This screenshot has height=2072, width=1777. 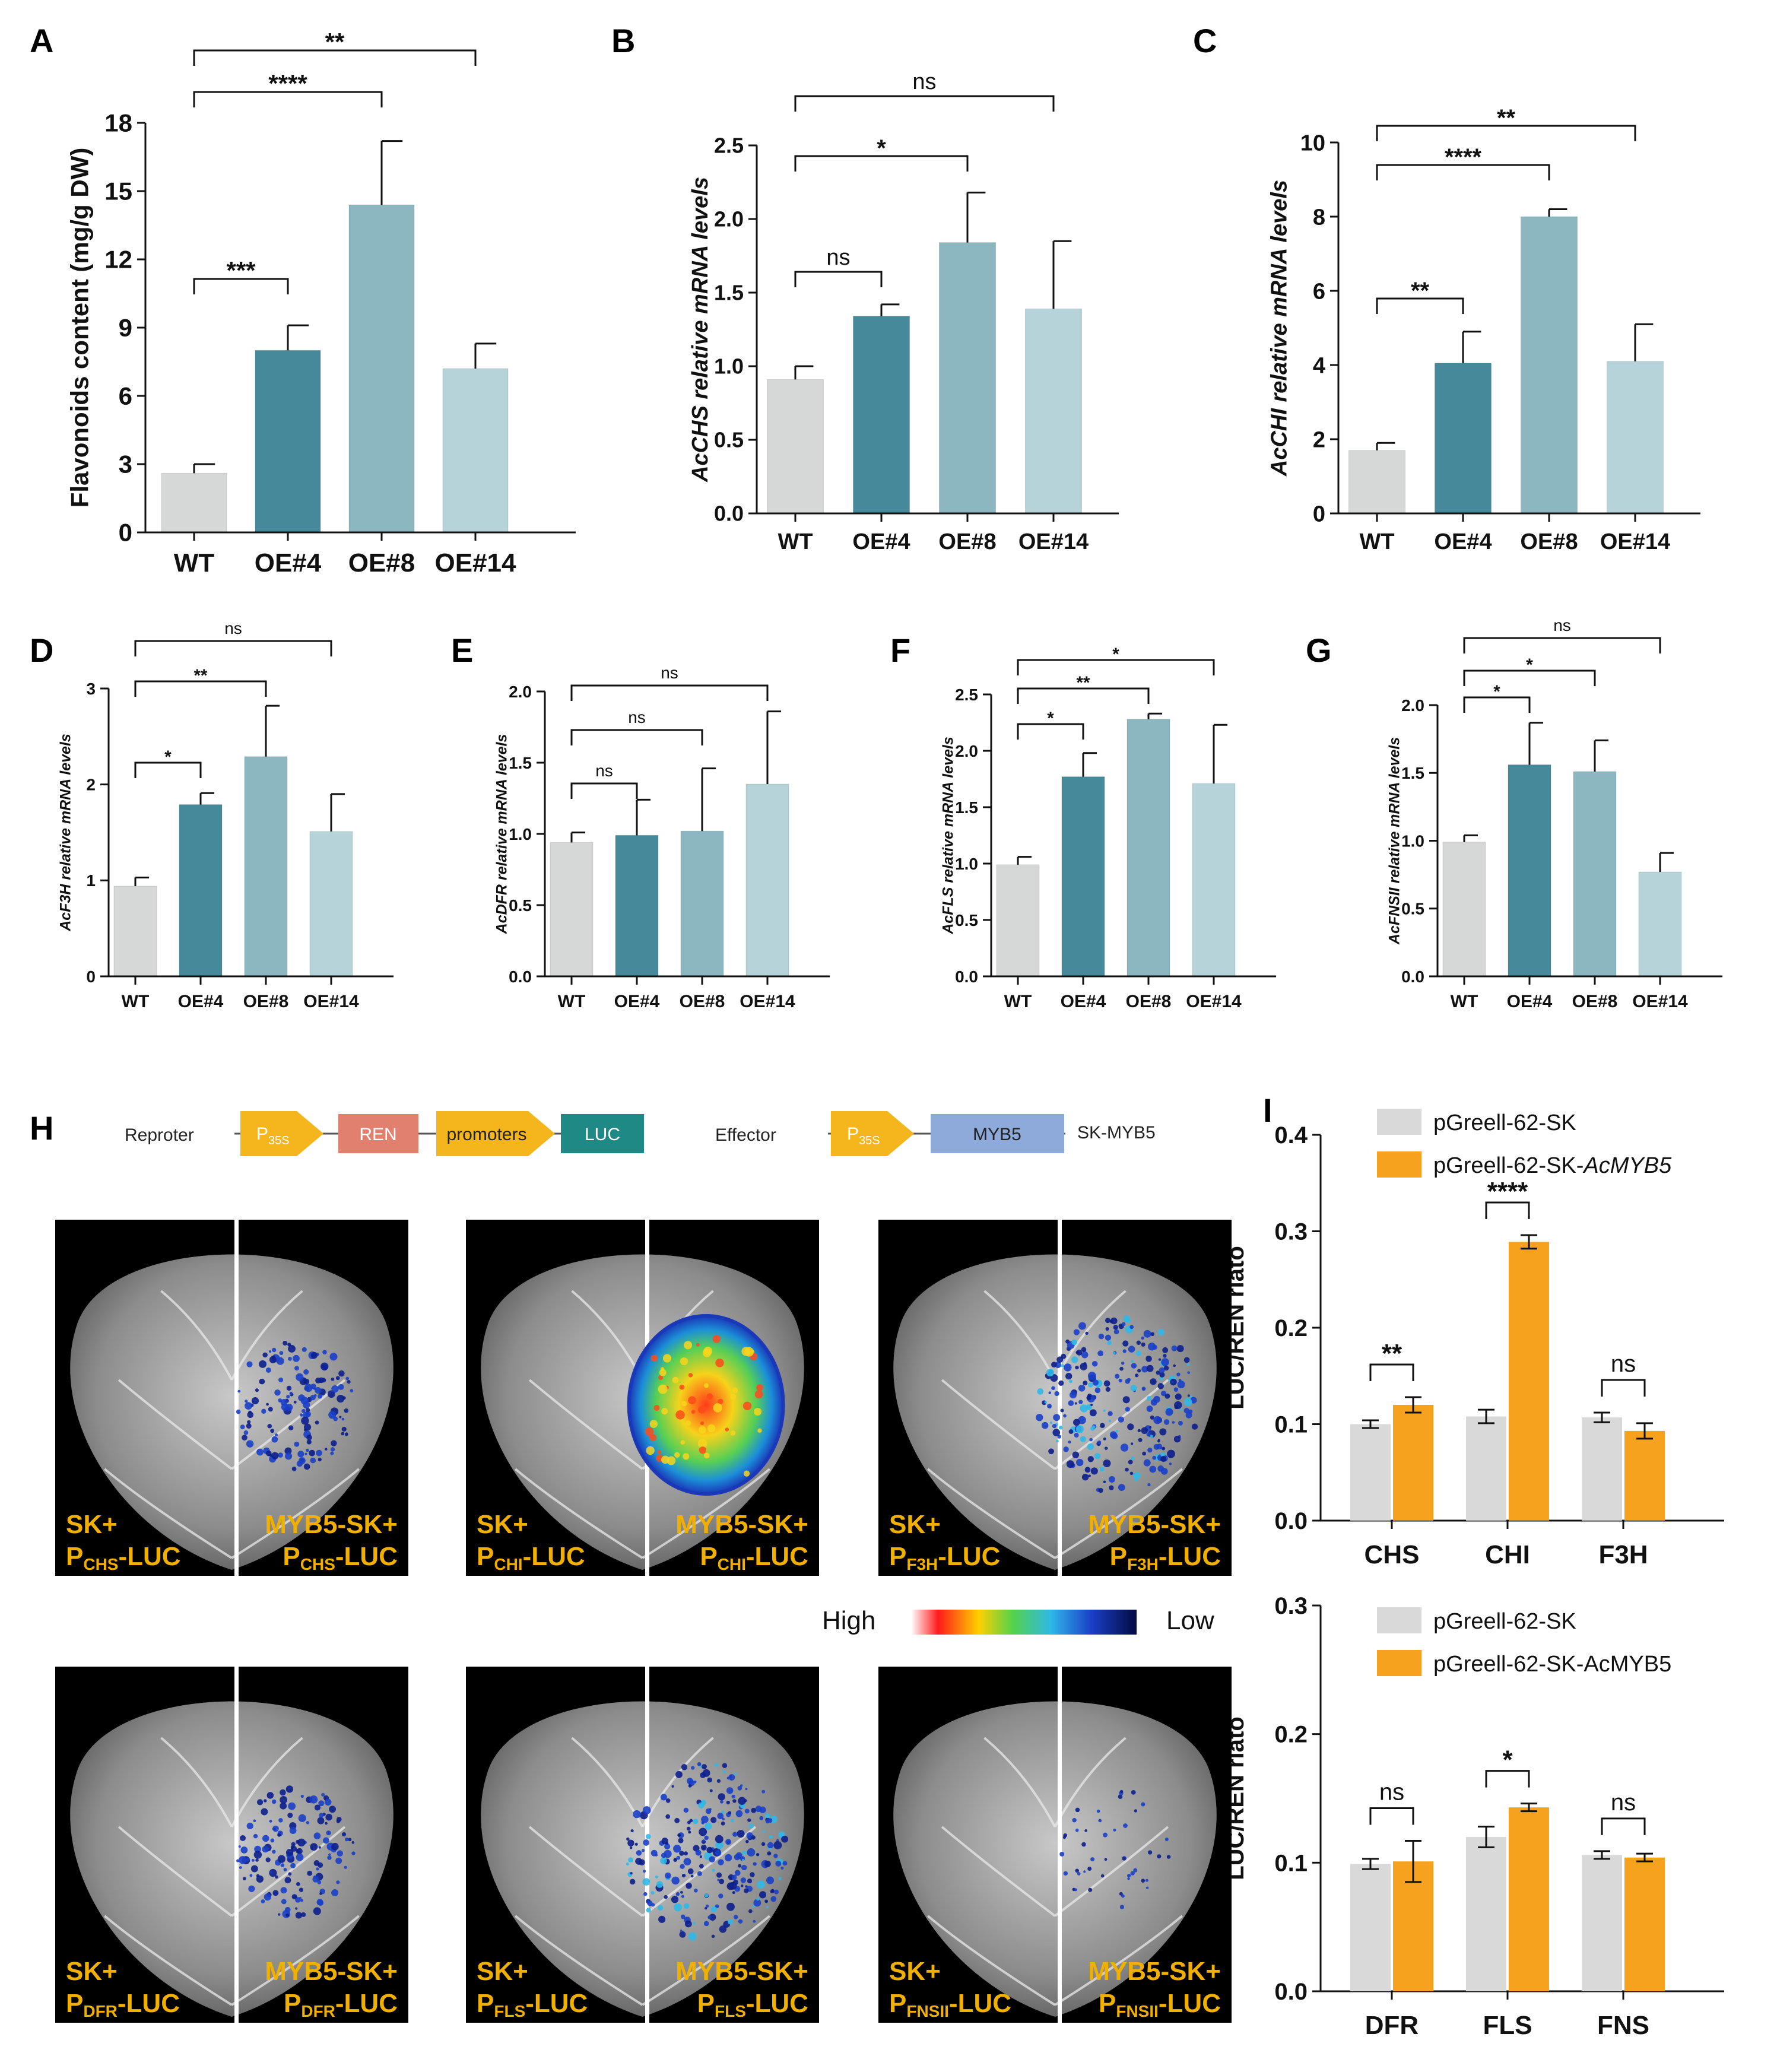 What do you see at coordinates (729, 514) in the screenshot?
I see `y-tick-label: 0.0` at bounding box center [729, 514].